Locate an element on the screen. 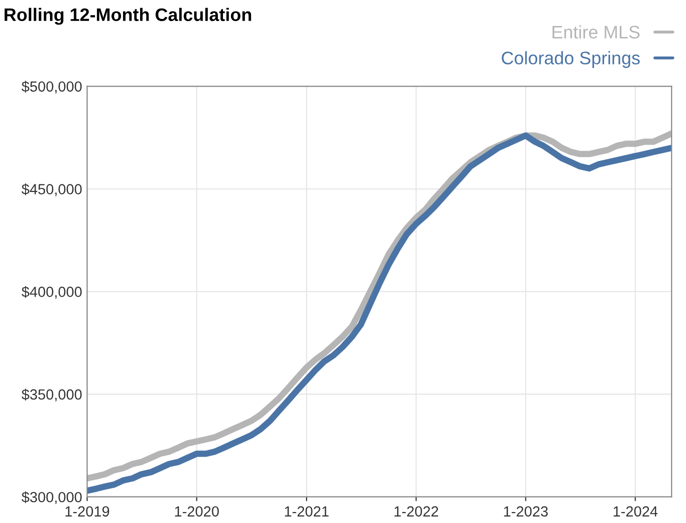 This screenshot has height=523, width=686. y-tick-label: $350,000 is located at coordinates (52, 395).